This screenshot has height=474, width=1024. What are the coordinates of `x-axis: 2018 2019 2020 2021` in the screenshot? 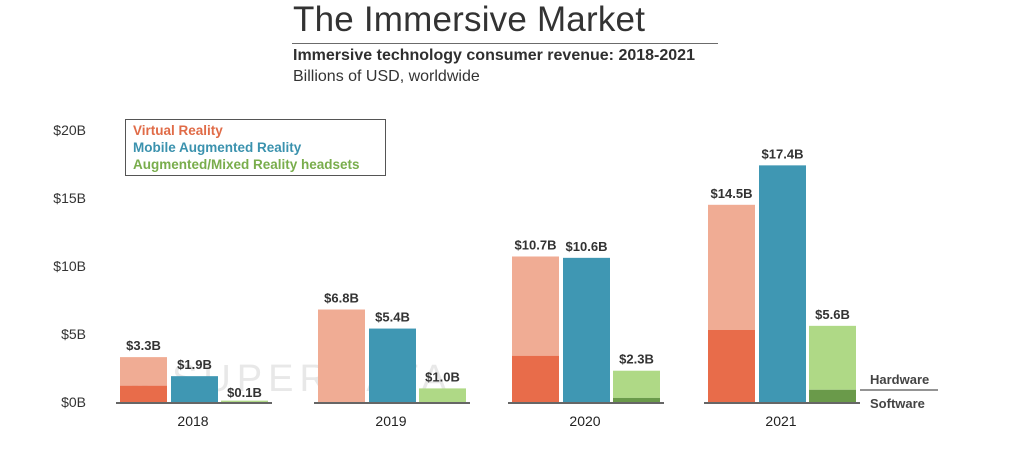 It's located at (488, 415).